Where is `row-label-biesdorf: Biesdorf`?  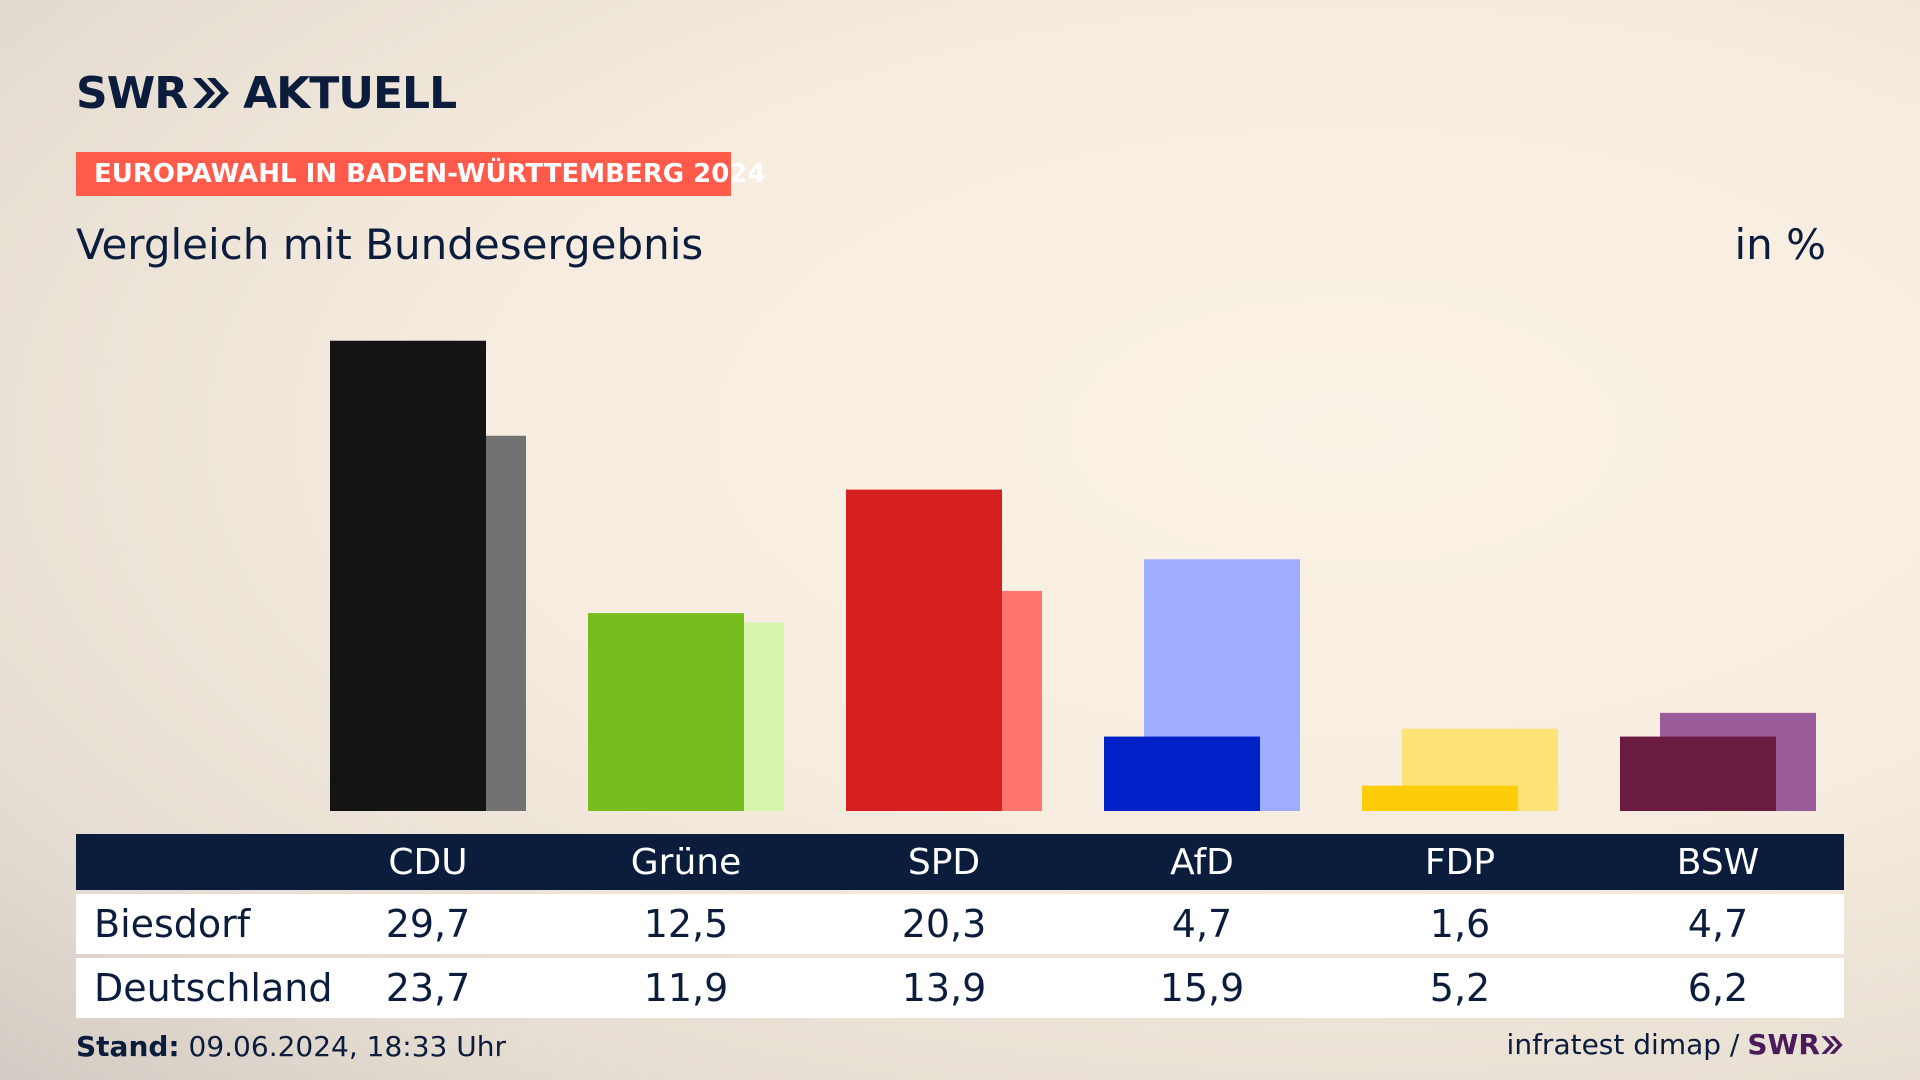
row-label-biesdorf: Biesdorf is located at coordinates (172, 924).